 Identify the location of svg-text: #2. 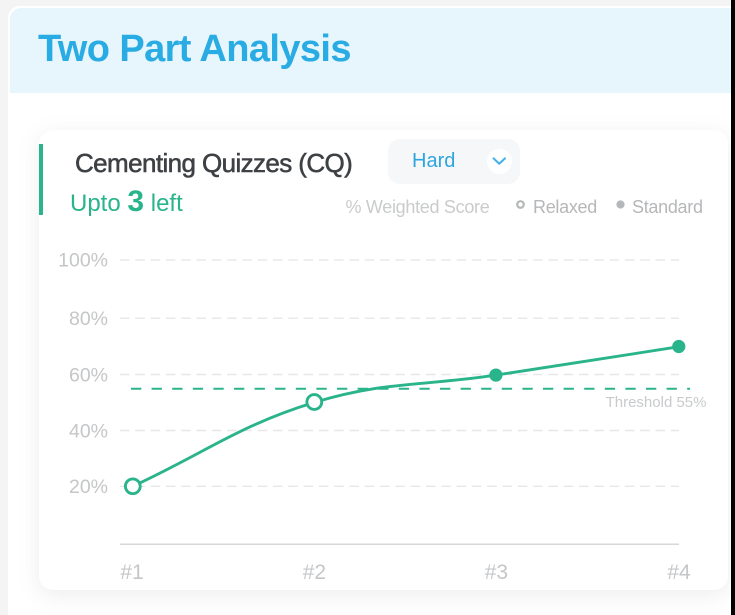
(314, 572).